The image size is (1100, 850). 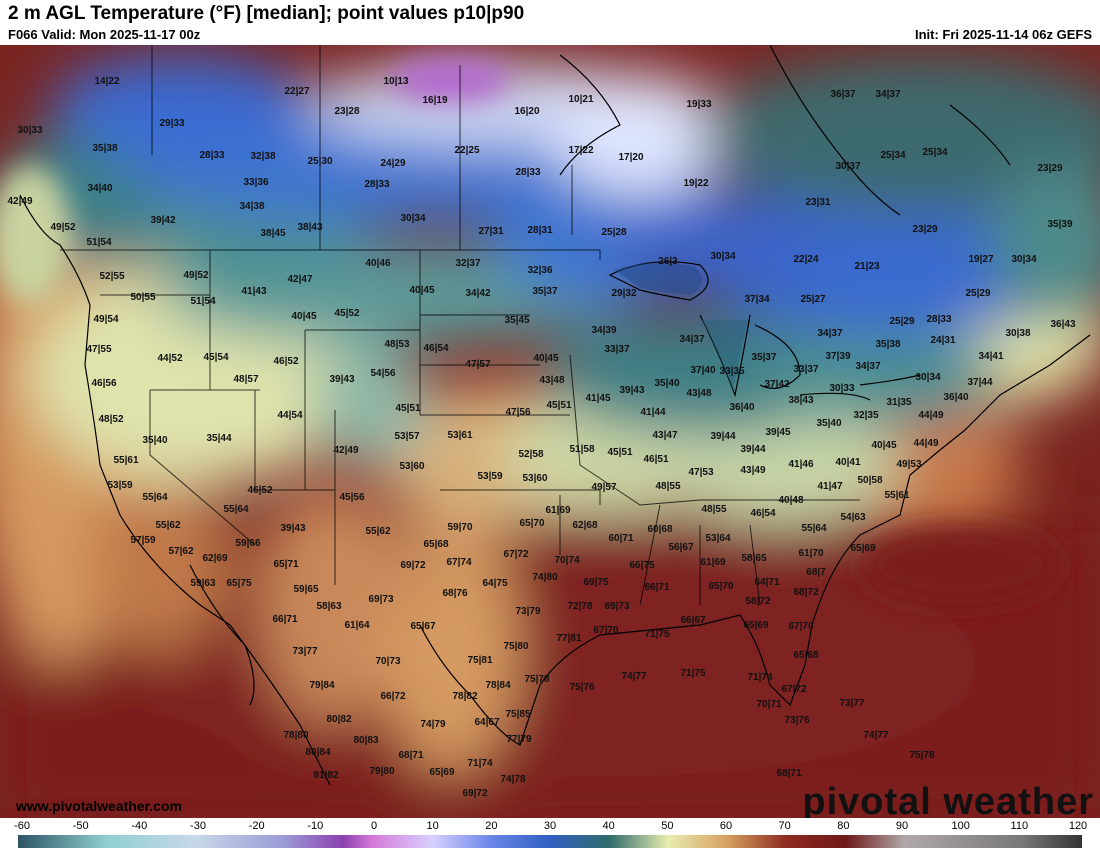 I want to click on color-bar-tick-label: 20, so click(x=491, y=826).